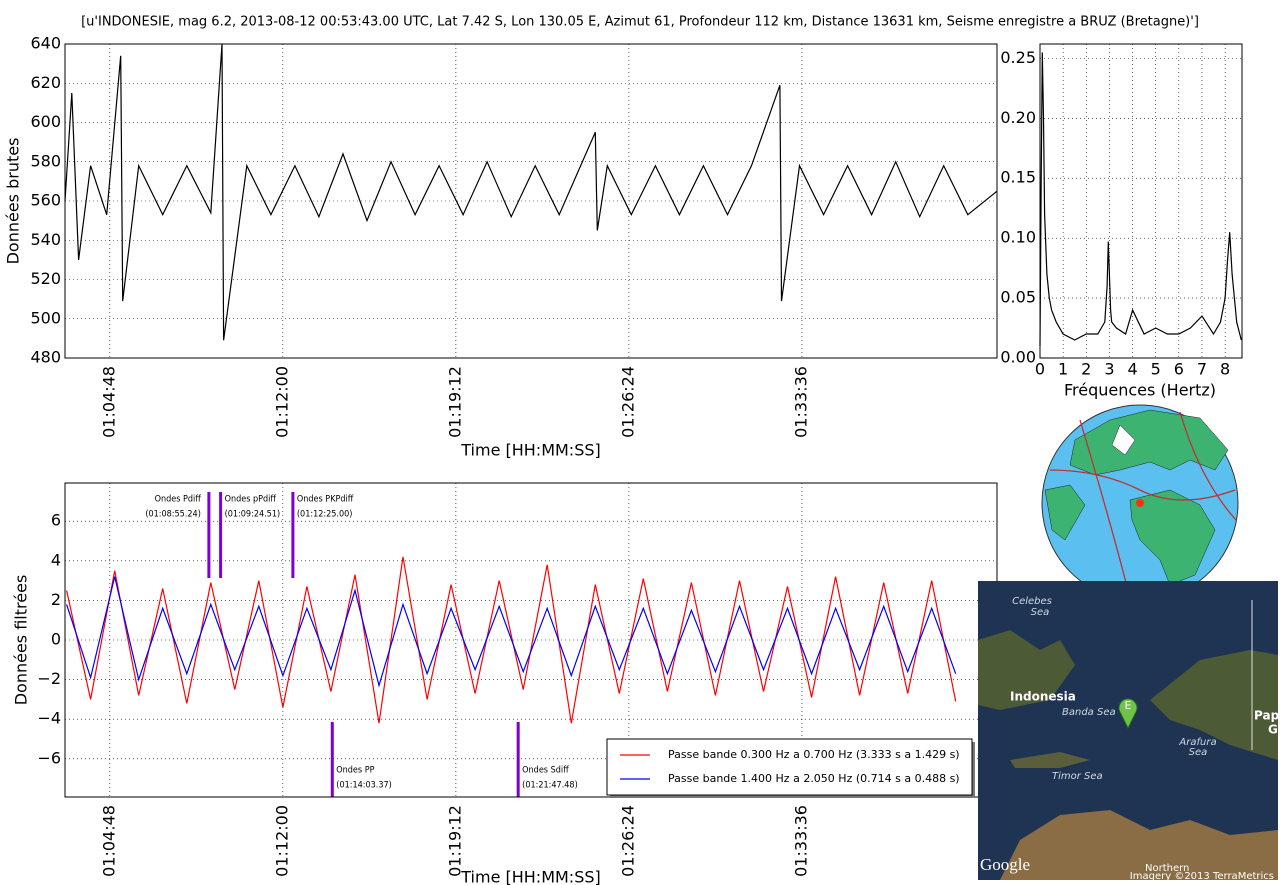  Describe the element at coordinates (1273, 730) in the screenshot. I see `map-label: G` at that location.